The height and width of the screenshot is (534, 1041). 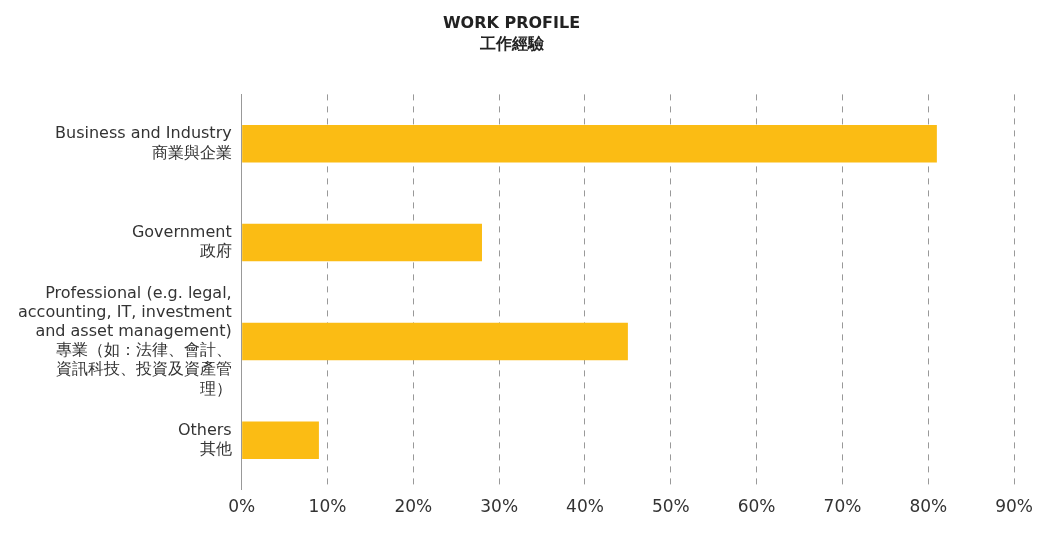 What do you see at coordinates (143, 142) in the screenshot?
I see `y-tick-label: Business and Industry 商業與企業` at bounding box center [143, 142].